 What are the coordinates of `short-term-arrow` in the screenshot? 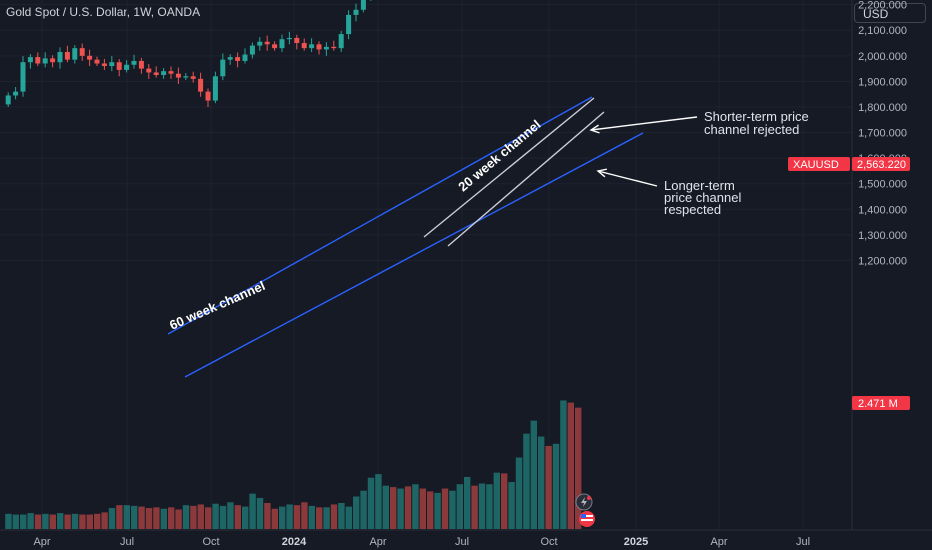 It's located at (644, 123).